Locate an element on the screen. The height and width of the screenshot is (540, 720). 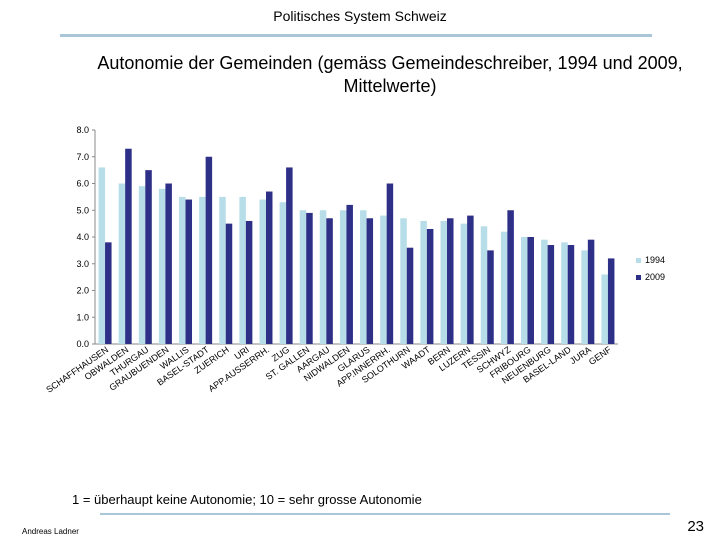
legend-label-2009: 2009 is located at coordinates (655, 277).